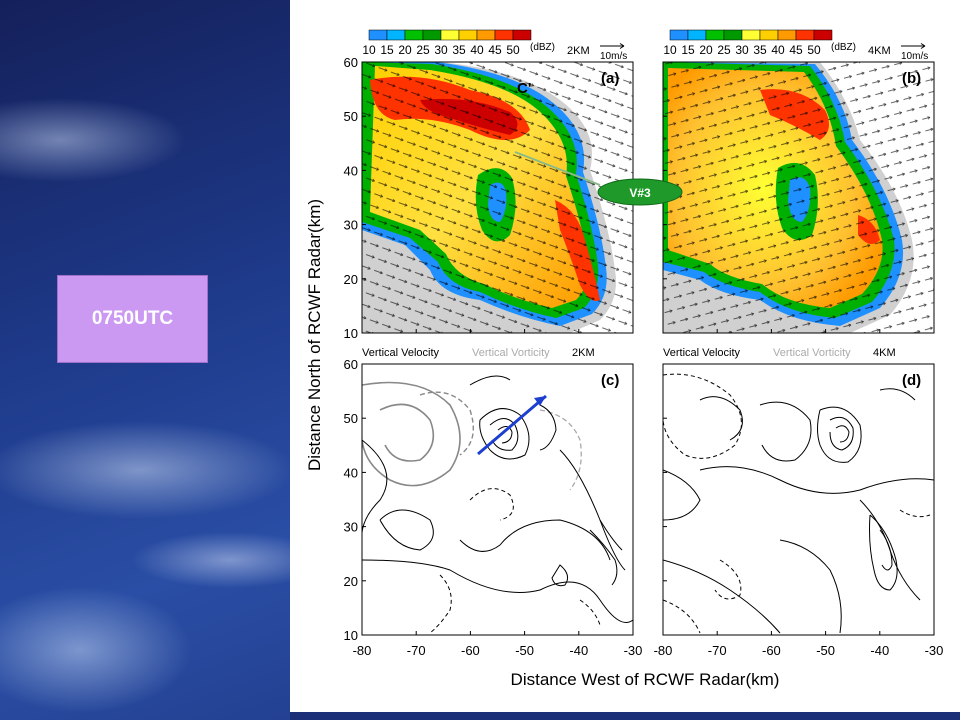 Image resolution: width=960 pixels, height=720 pixels. What do you see at coordinates (622, 46) in the screenshot?
I see `vector-scale-a-head` at bounding box center [622, 46].